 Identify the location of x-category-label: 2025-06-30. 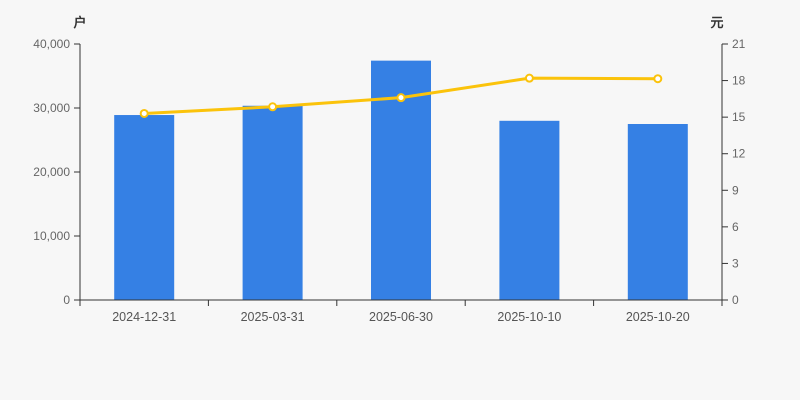
(401, 317).